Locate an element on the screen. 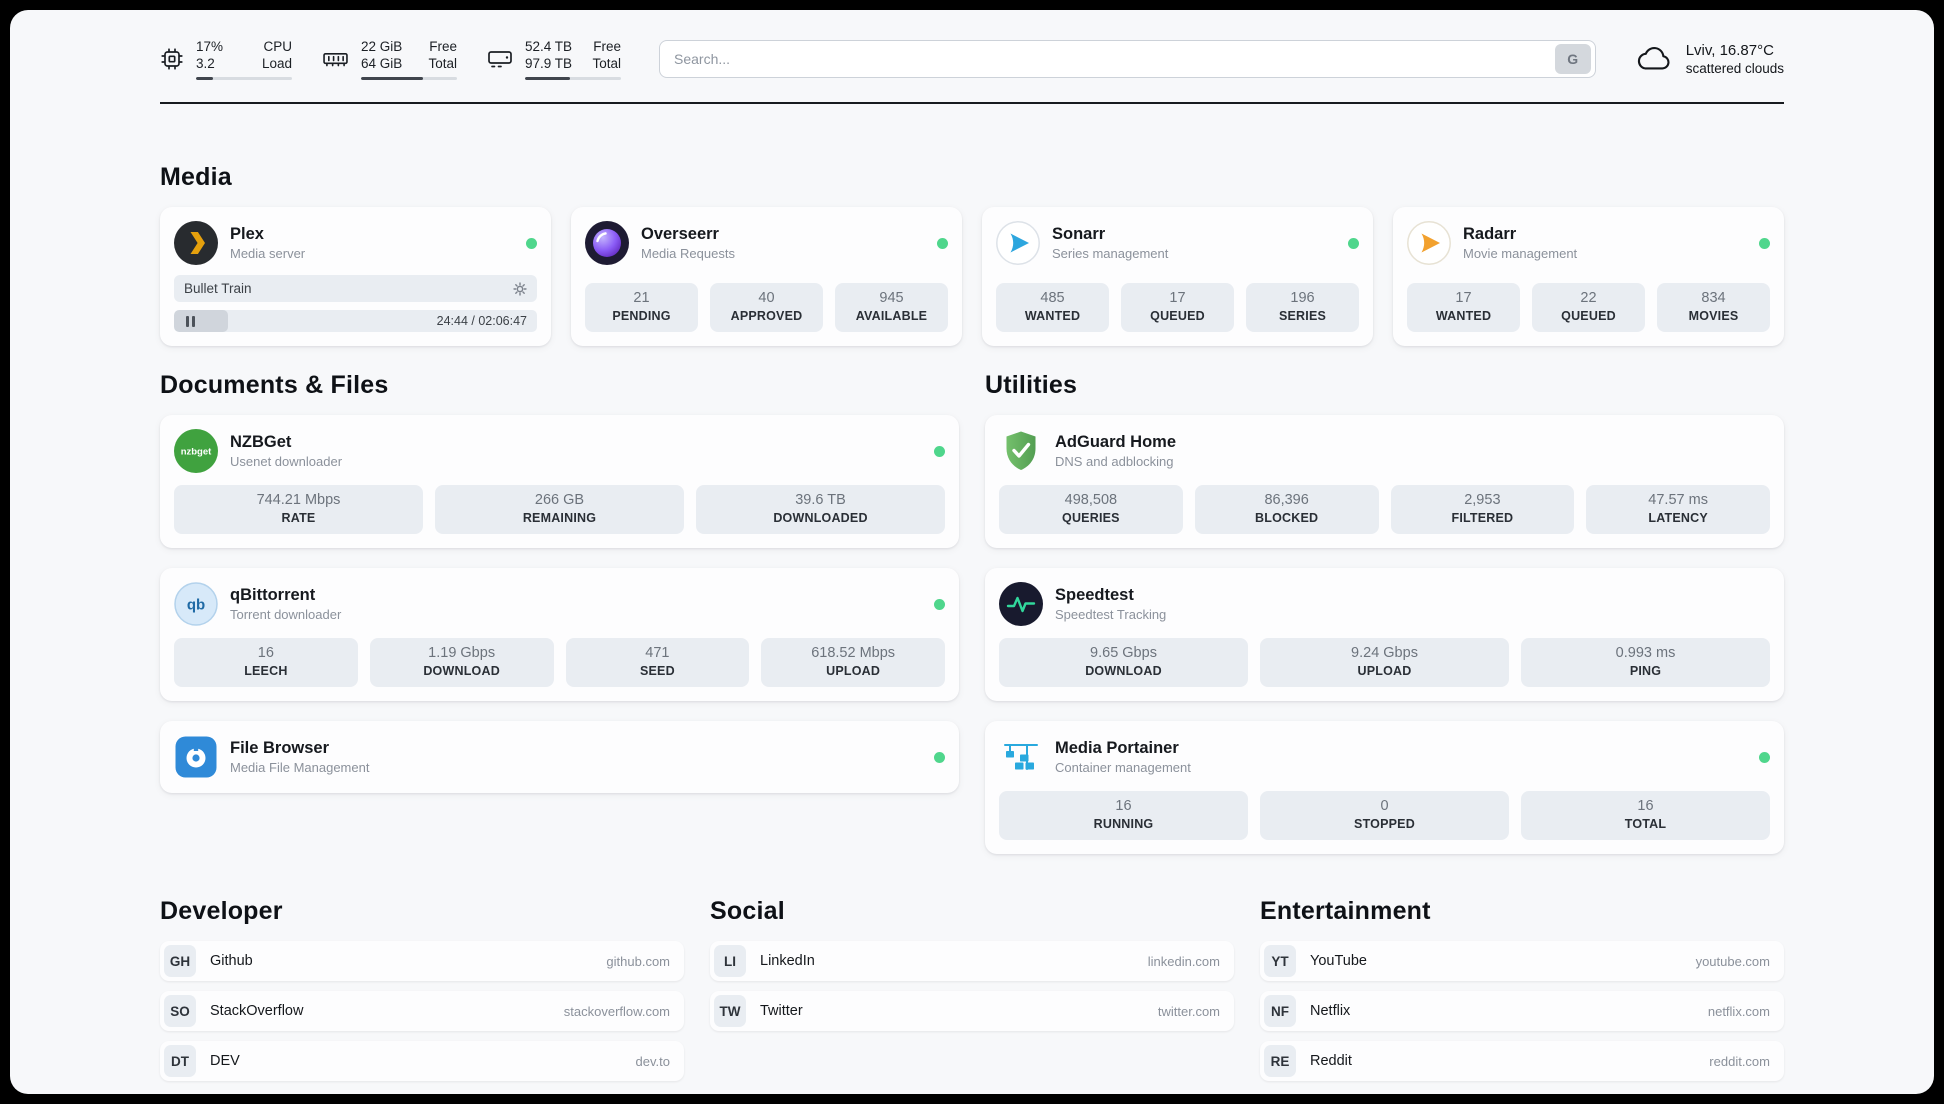  playback-time: 24:44 / 02:06:47 is located at coordinates (481, 321).